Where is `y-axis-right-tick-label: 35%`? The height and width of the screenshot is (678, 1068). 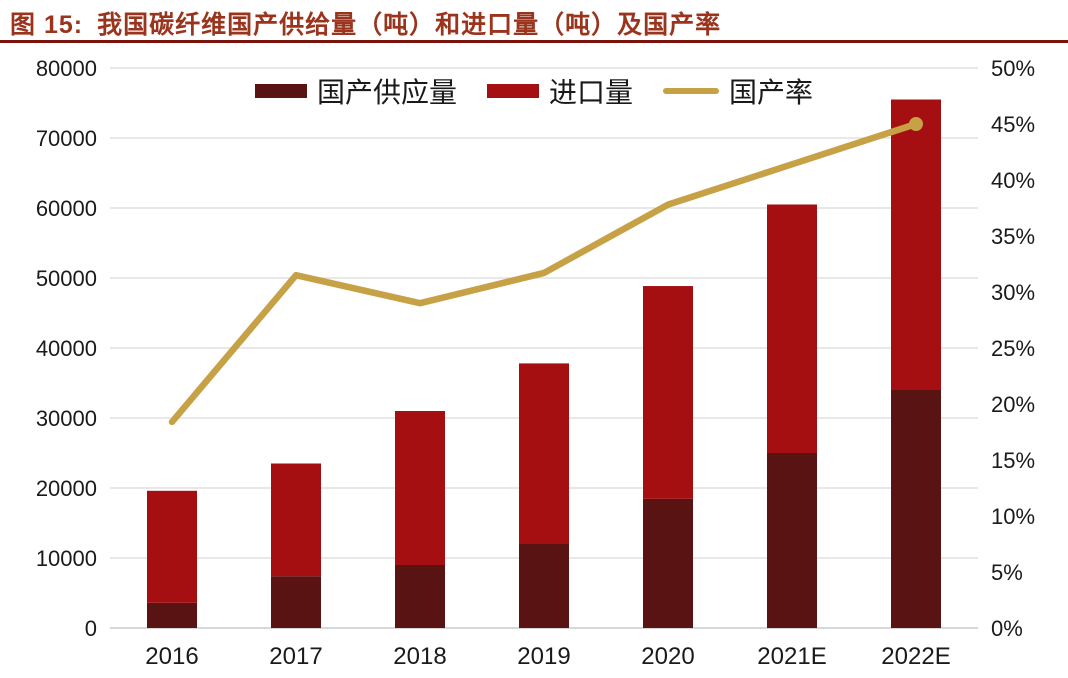
y-axis-right-tick-label: 35% is located at coordinates (1013, 236).